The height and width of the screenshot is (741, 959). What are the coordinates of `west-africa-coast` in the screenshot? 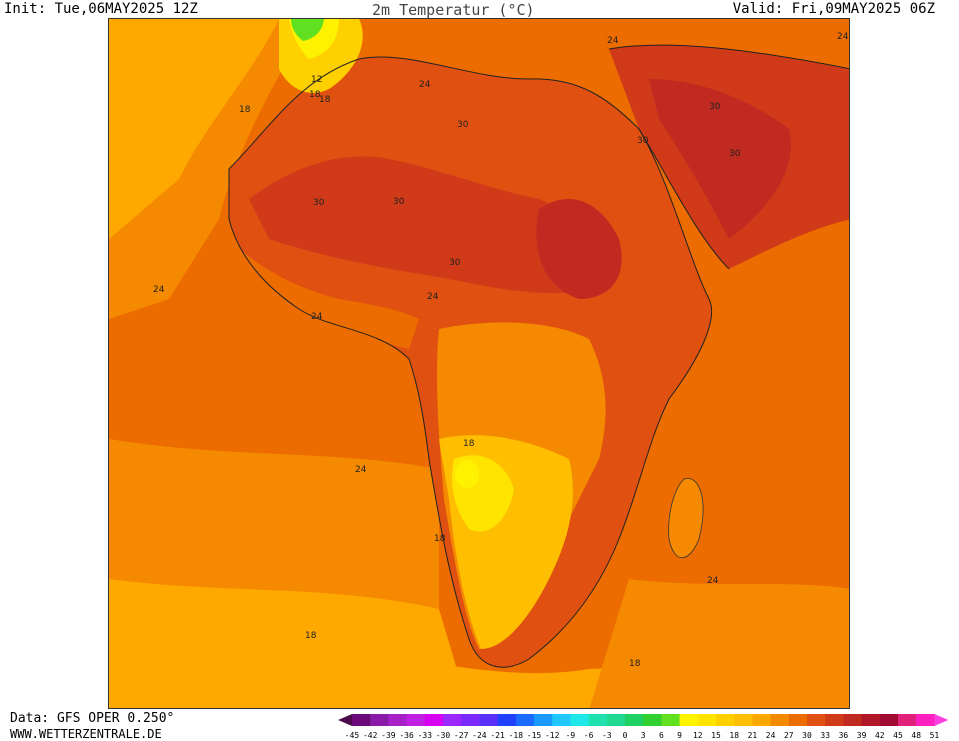 It's located at (324, 294).